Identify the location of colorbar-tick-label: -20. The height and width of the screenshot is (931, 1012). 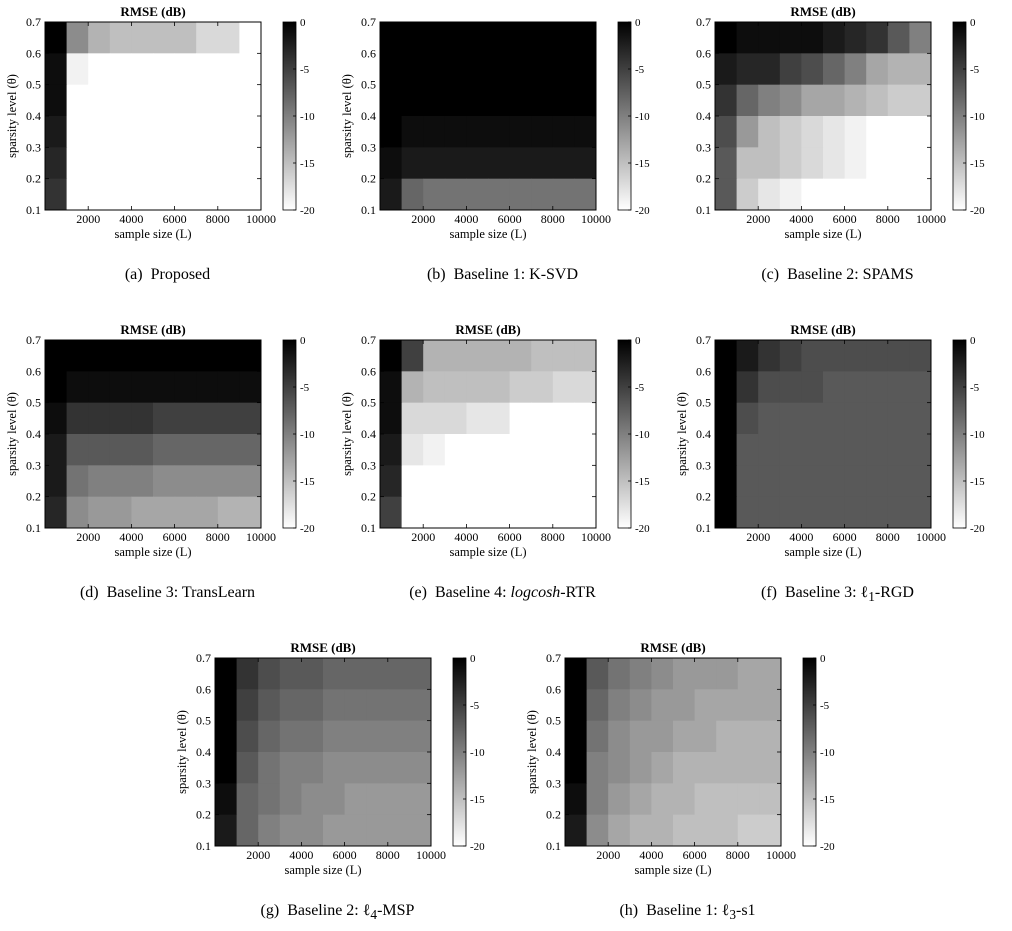
(642, 211).